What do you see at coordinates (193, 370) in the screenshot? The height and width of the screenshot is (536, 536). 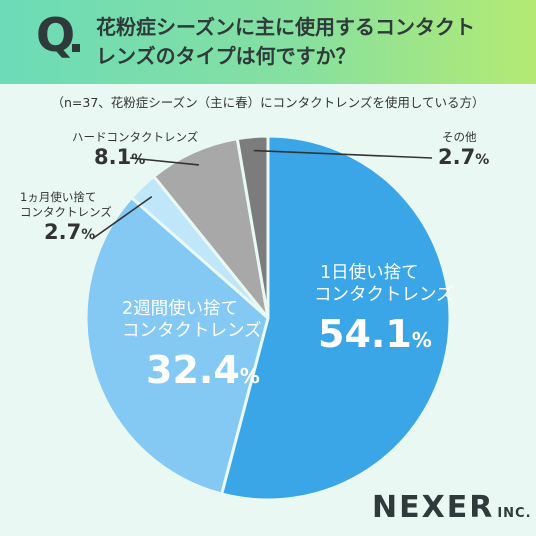 I see `label-biweekly-pct: 32.4` at bounding box center [193, 370].